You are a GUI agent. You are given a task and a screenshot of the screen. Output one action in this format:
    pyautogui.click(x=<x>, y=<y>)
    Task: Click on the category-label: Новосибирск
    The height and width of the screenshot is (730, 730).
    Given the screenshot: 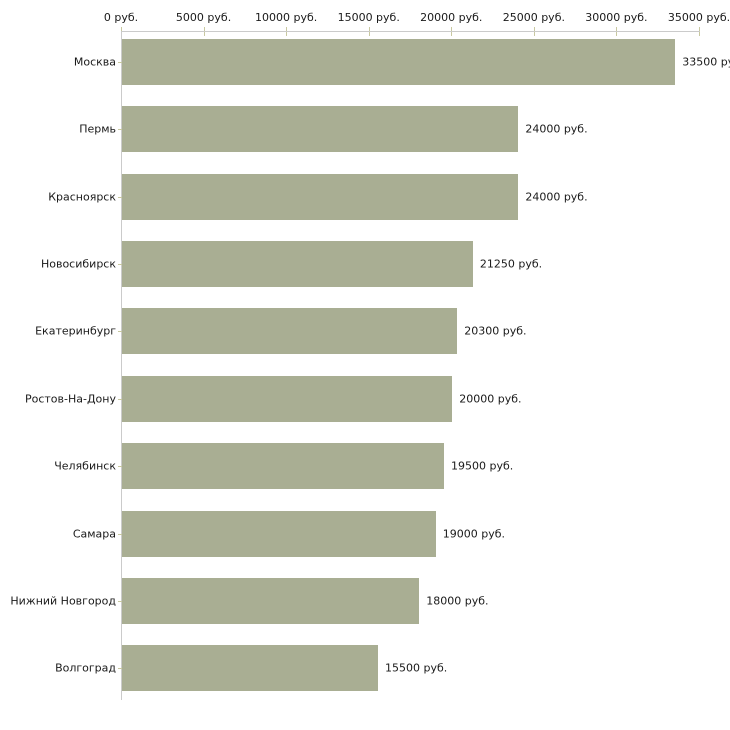 What is the action you would take?
    pyautogui.click(x=78, y=264)
    